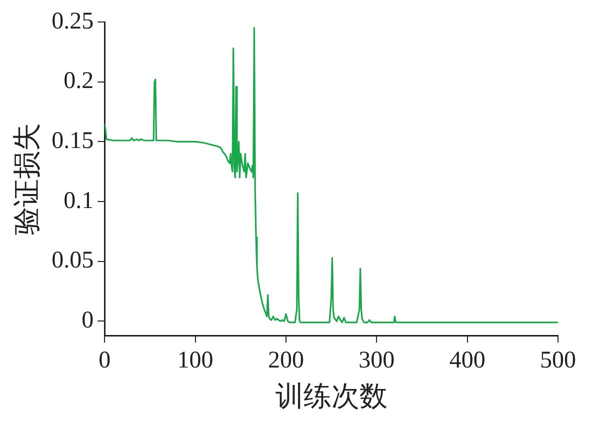  Describe the element at coordinates (28, 178) in the screenshot. I see `y-axis-title: 验证损失` at that location.